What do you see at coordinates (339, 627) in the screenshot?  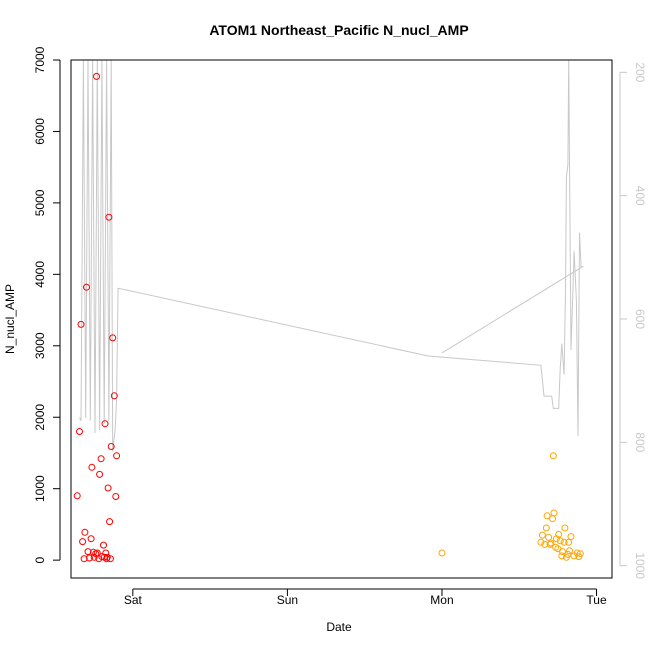 I see `x-axis-label: Date` at bounding box center [339, 627].